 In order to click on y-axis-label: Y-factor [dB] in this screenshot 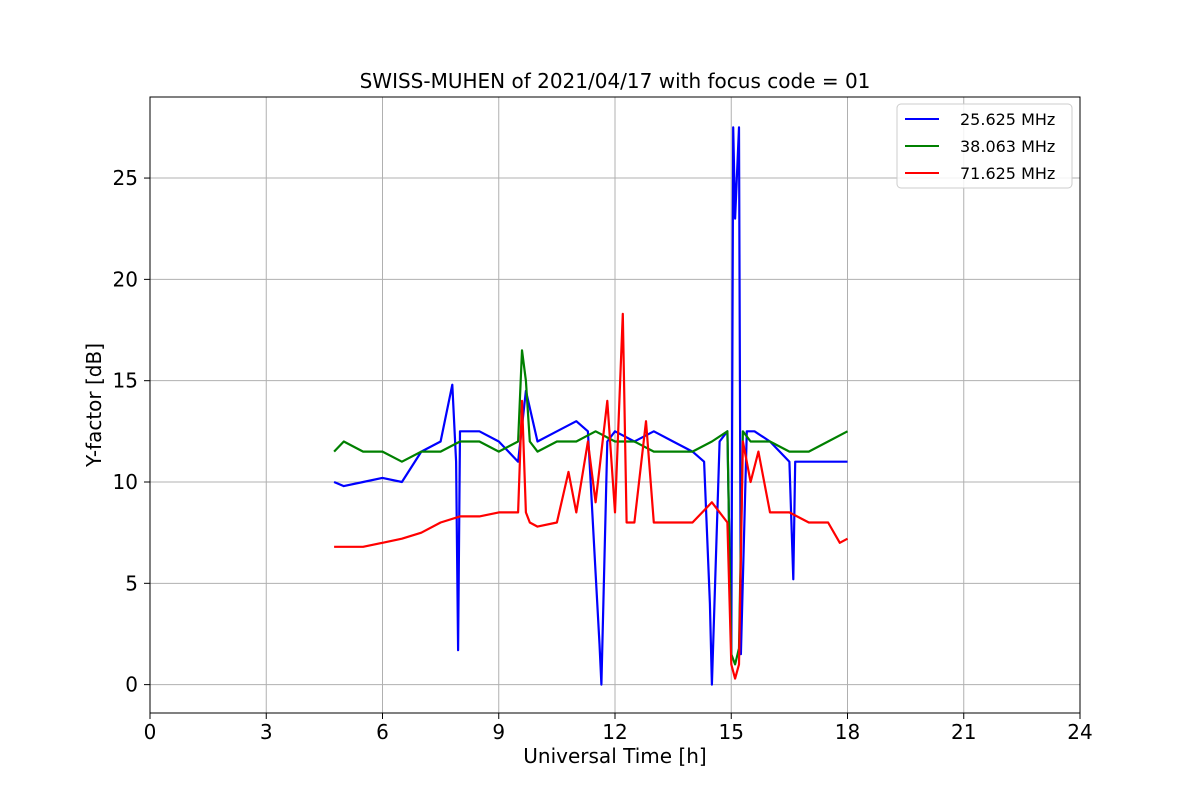, I will do `click(94, 405)`.